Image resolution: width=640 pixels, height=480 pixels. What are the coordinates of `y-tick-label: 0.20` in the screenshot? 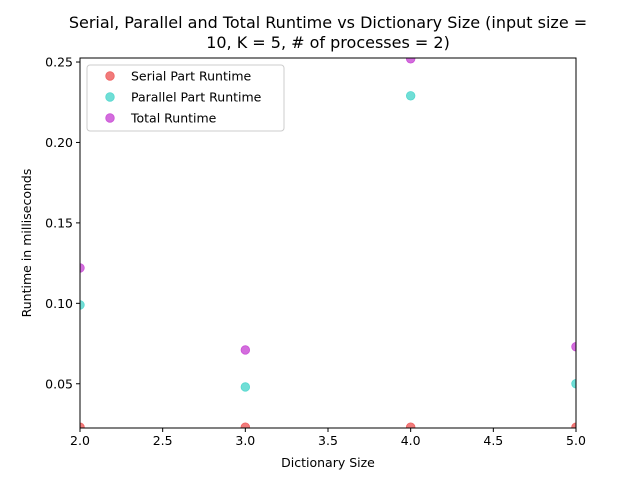 It's located at (59, 142).